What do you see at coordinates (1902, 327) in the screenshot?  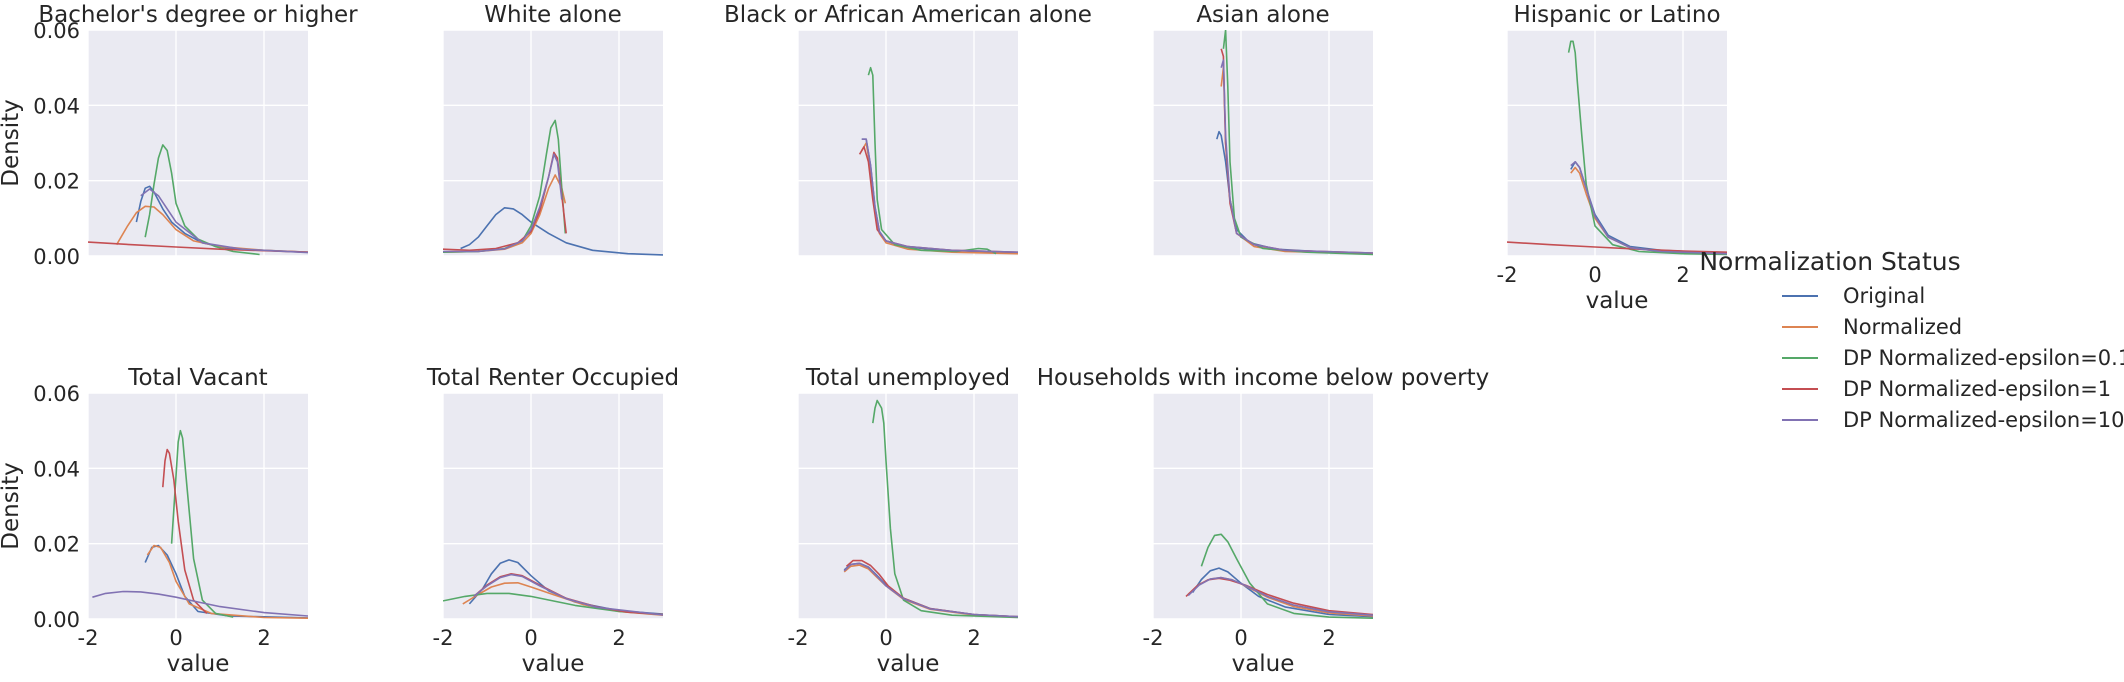 I see `legend-entry: Normalized` at bounding box center [1902, 327].